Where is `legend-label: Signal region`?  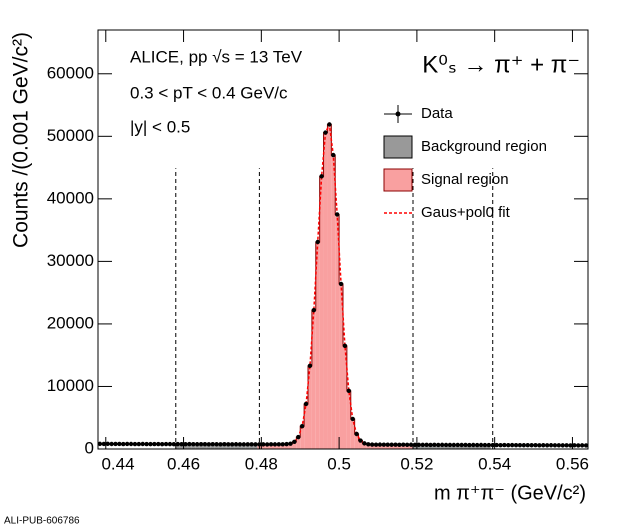 legend-label: Signal region is located at coordinates (465, 179).